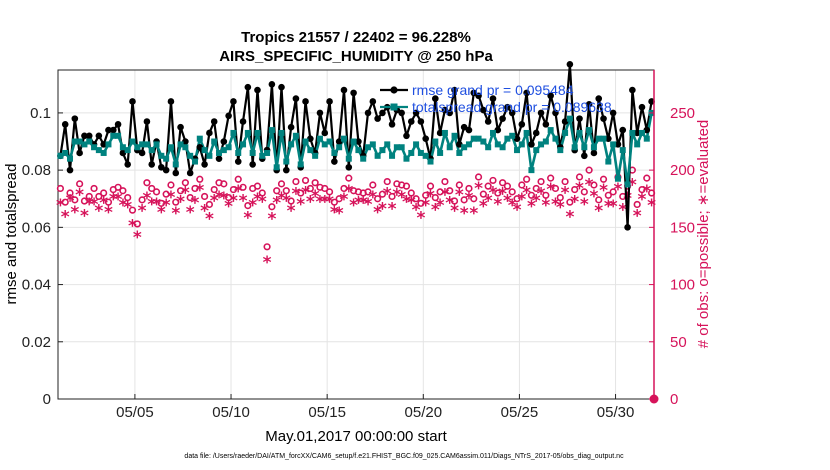 The height and width of the screenshot is (470, 830). What do you see at coordinates (493, 90) in the screenshot?
I see `legend-rmse-label: rmse grand pr = 0.095484` at bounding box center [493, 90].